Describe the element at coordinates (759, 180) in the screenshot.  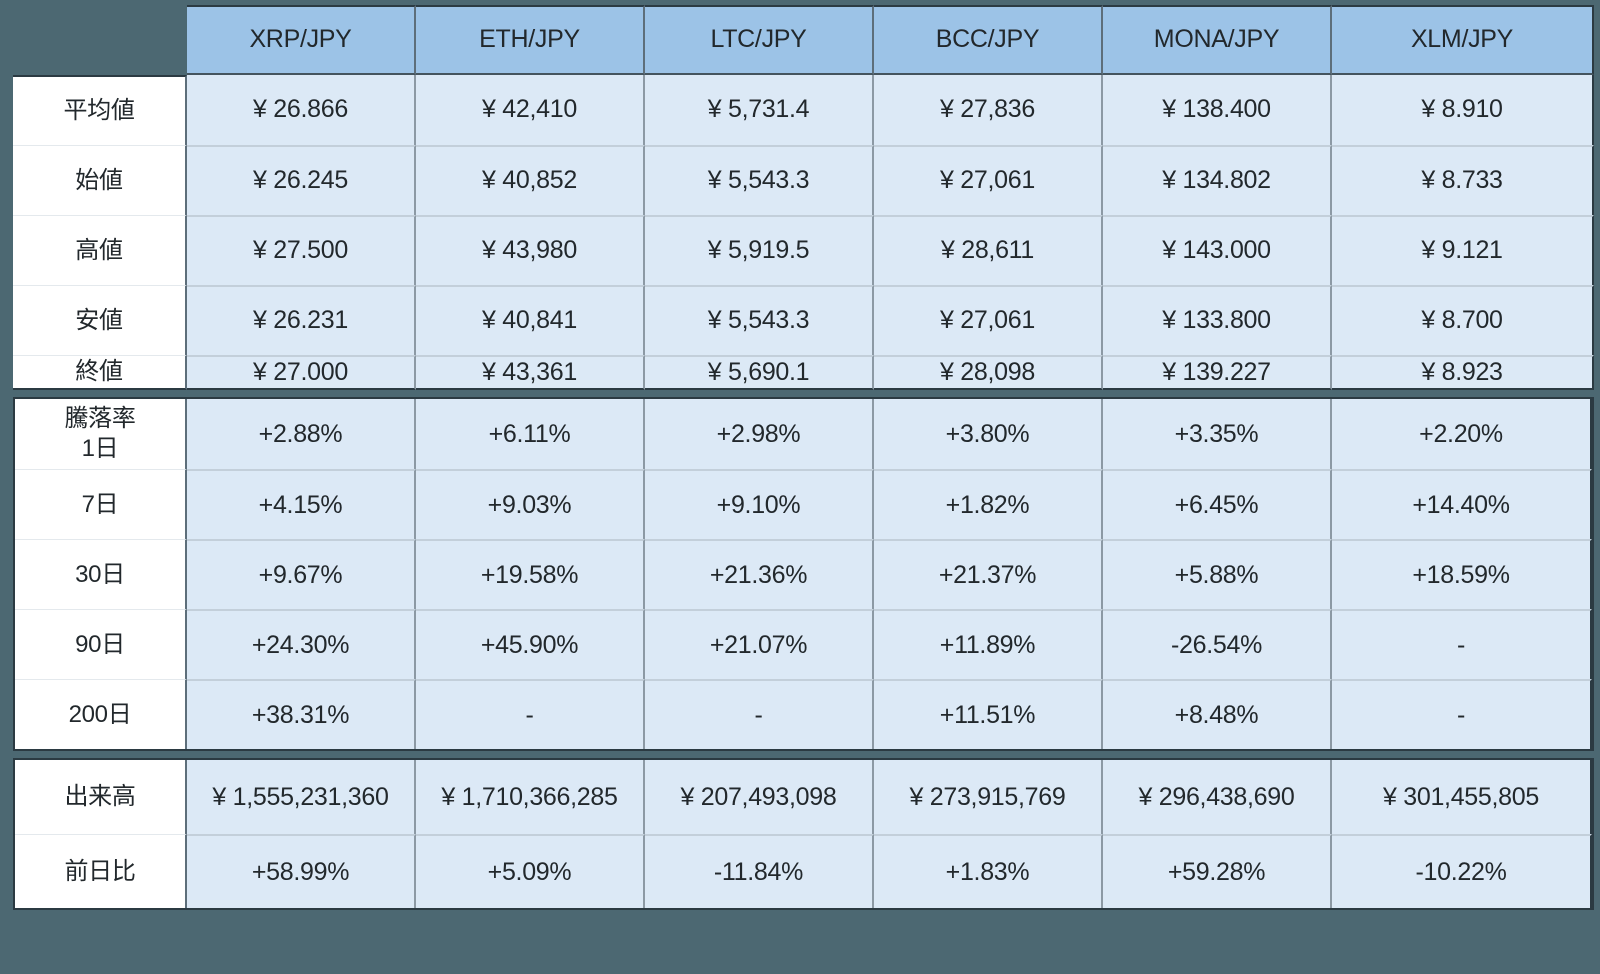
I see `cell-open-ltc-jpy: ¥ 5,543.3` at that location.